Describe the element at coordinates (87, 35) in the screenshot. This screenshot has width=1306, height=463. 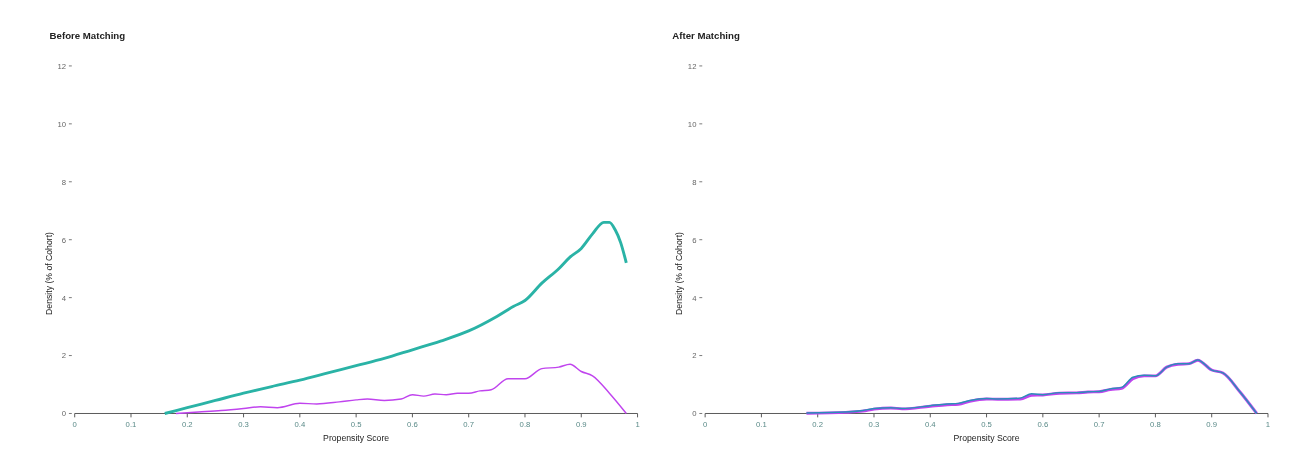
I see `chart-title: Before Matching` at that location.